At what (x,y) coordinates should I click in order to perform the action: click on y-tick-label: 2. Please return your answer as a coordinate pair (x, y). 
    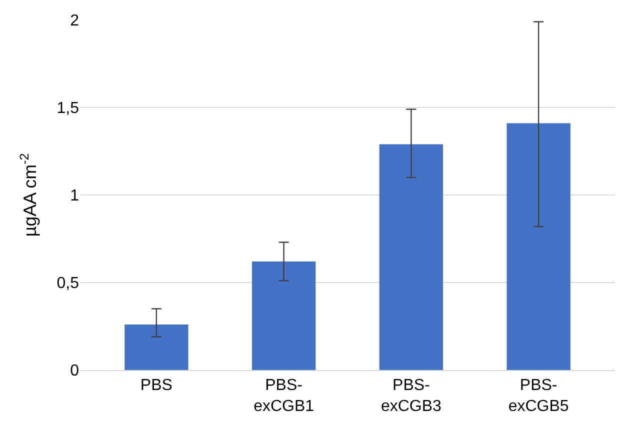
    Looking at the image, I should click on (75, 21).